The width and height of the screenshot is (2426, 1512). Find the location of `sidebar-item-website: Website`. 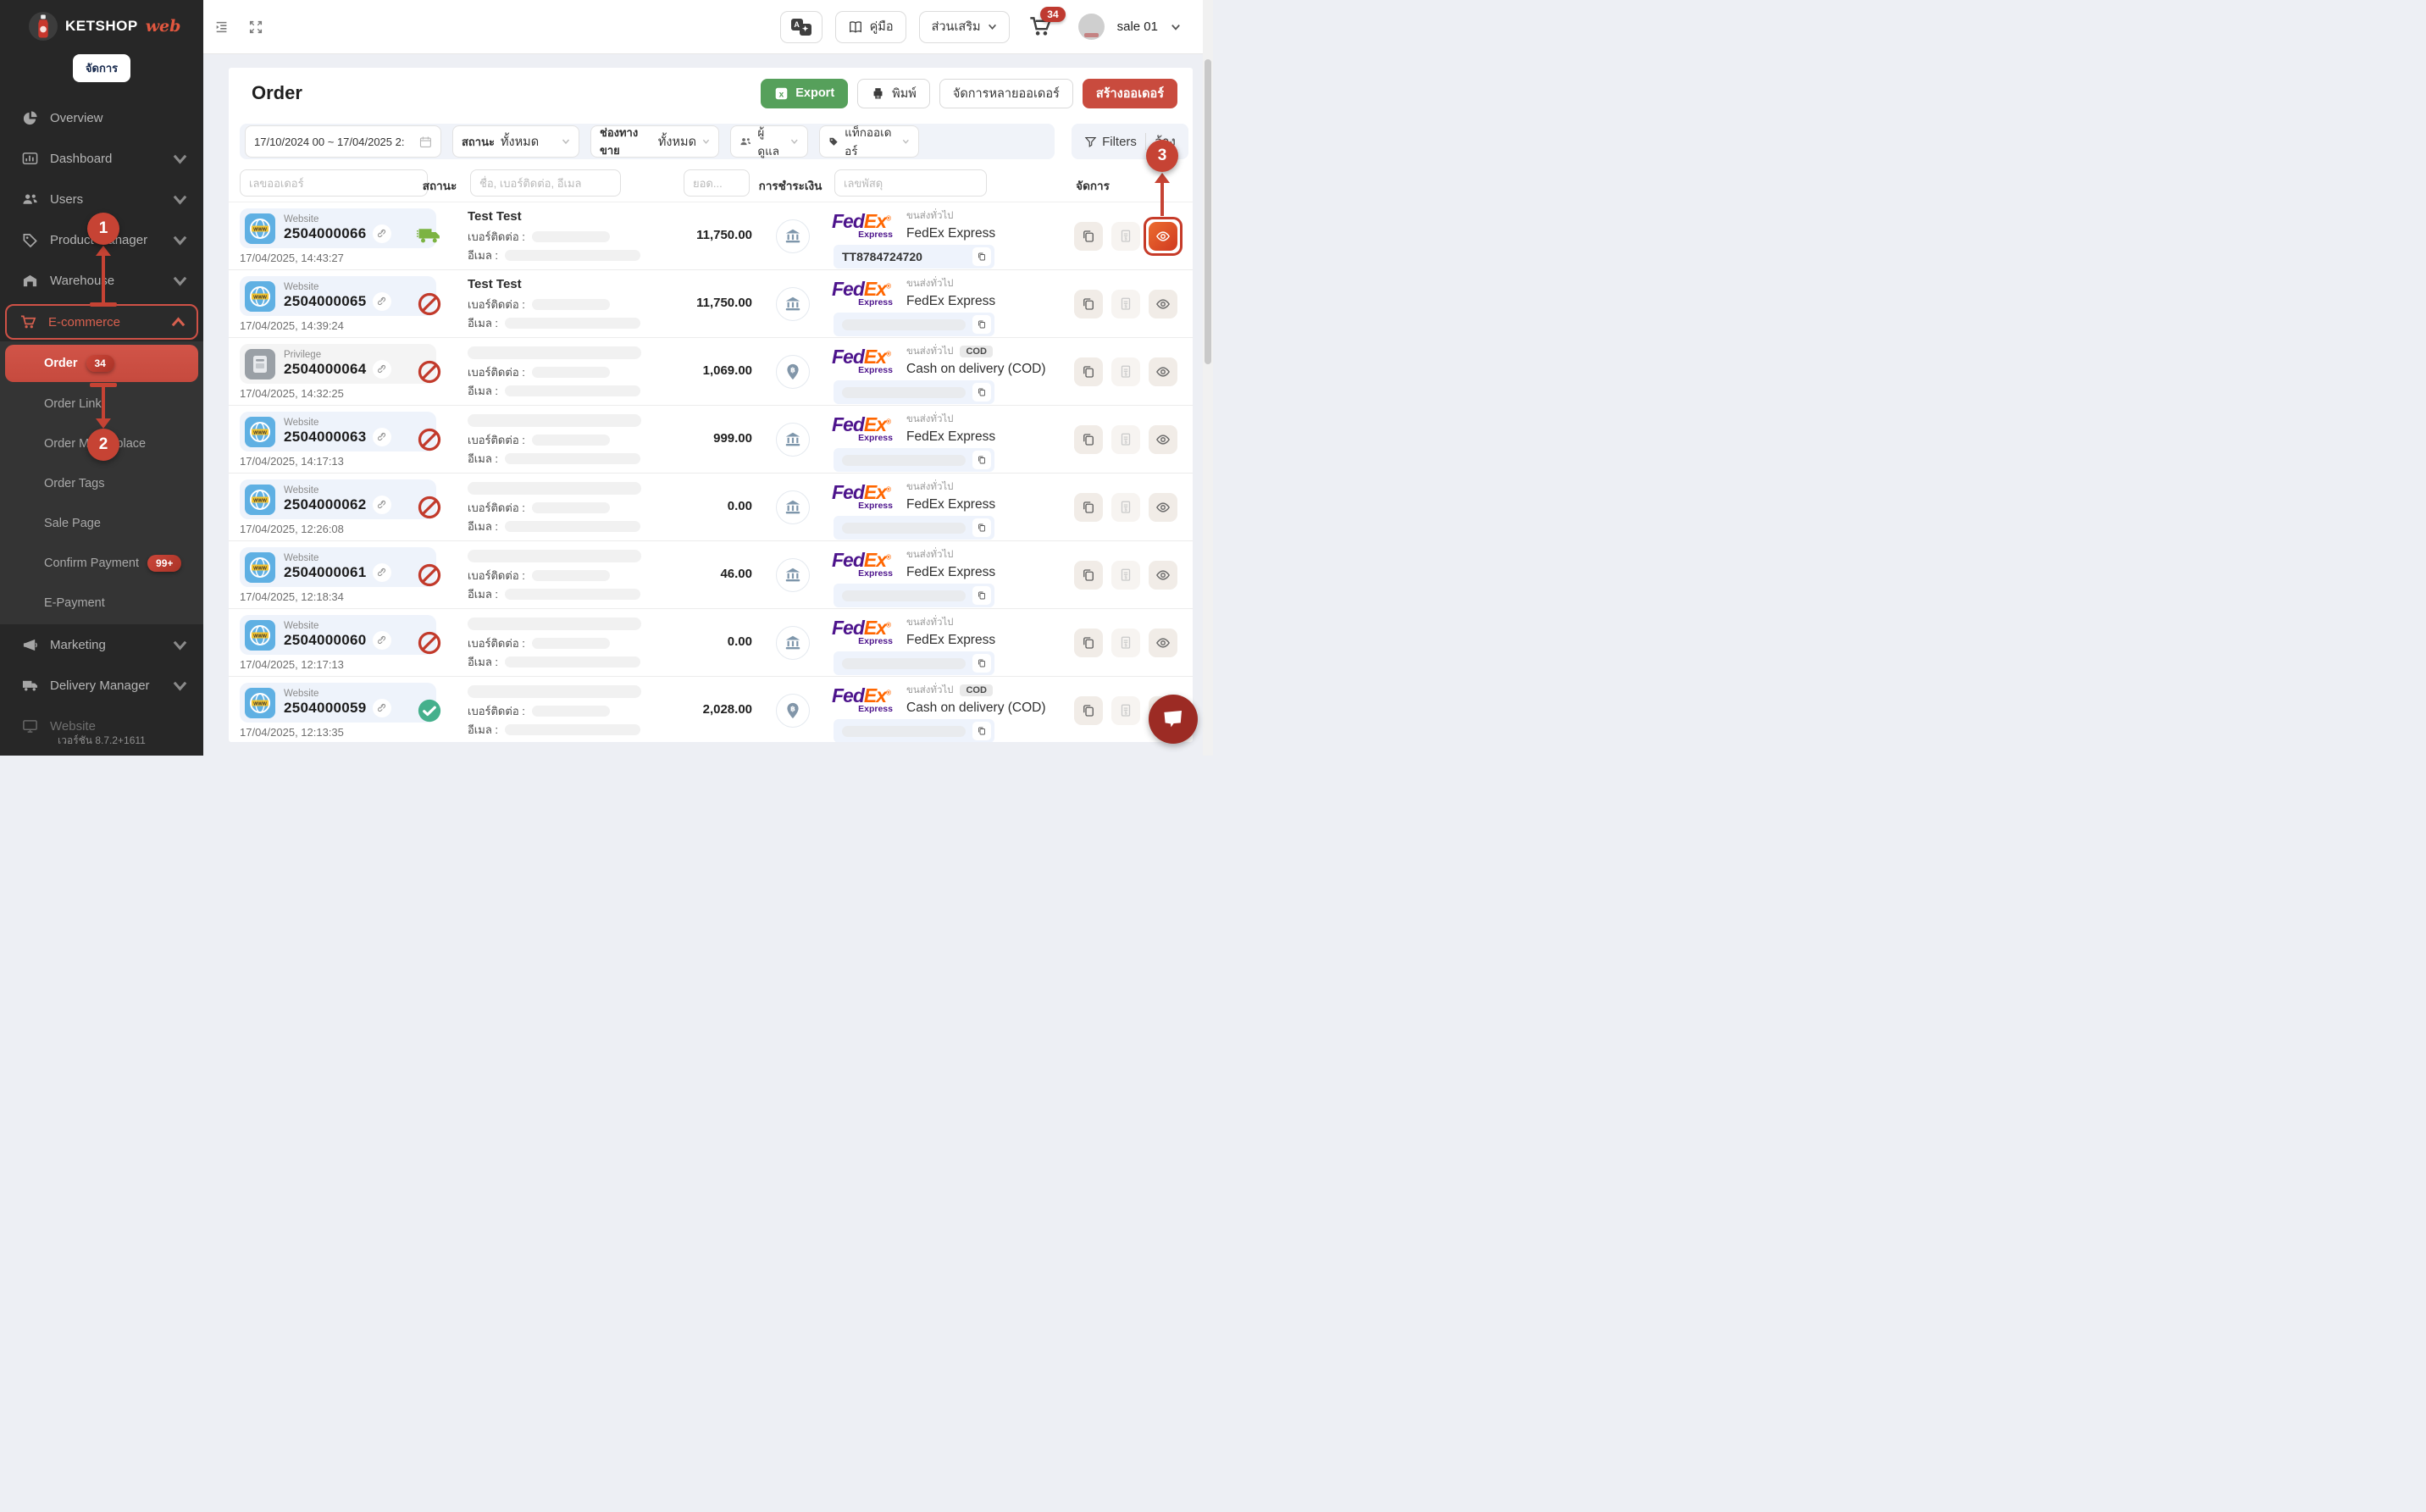

sidebar-item-website: Website is located at coordinates (101, 726).